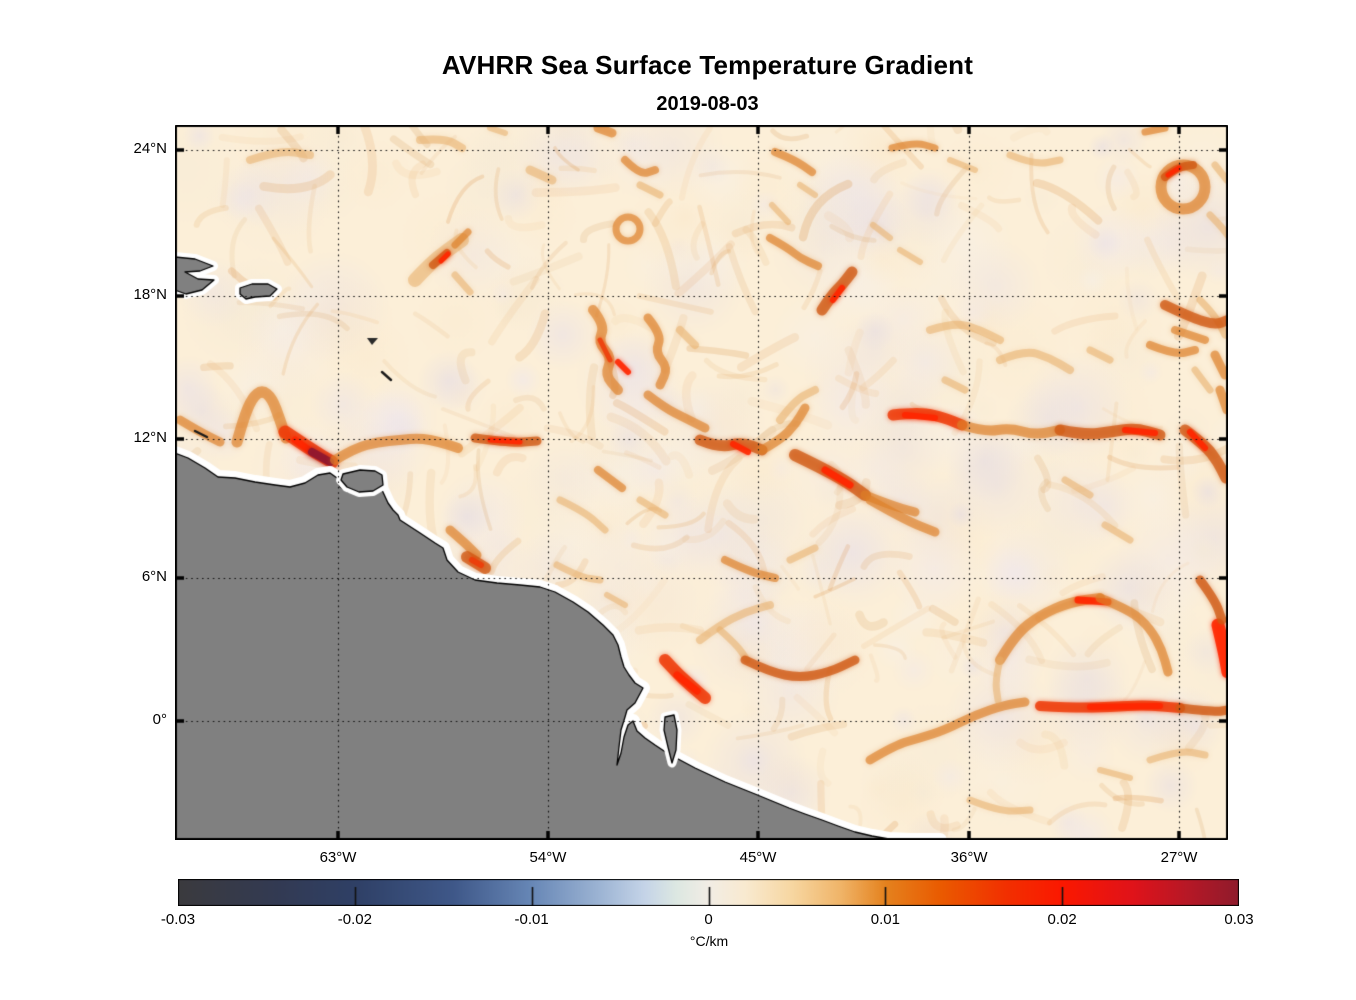  I want to click on x-axis-tick-label: 54°W, so click(548, 857).